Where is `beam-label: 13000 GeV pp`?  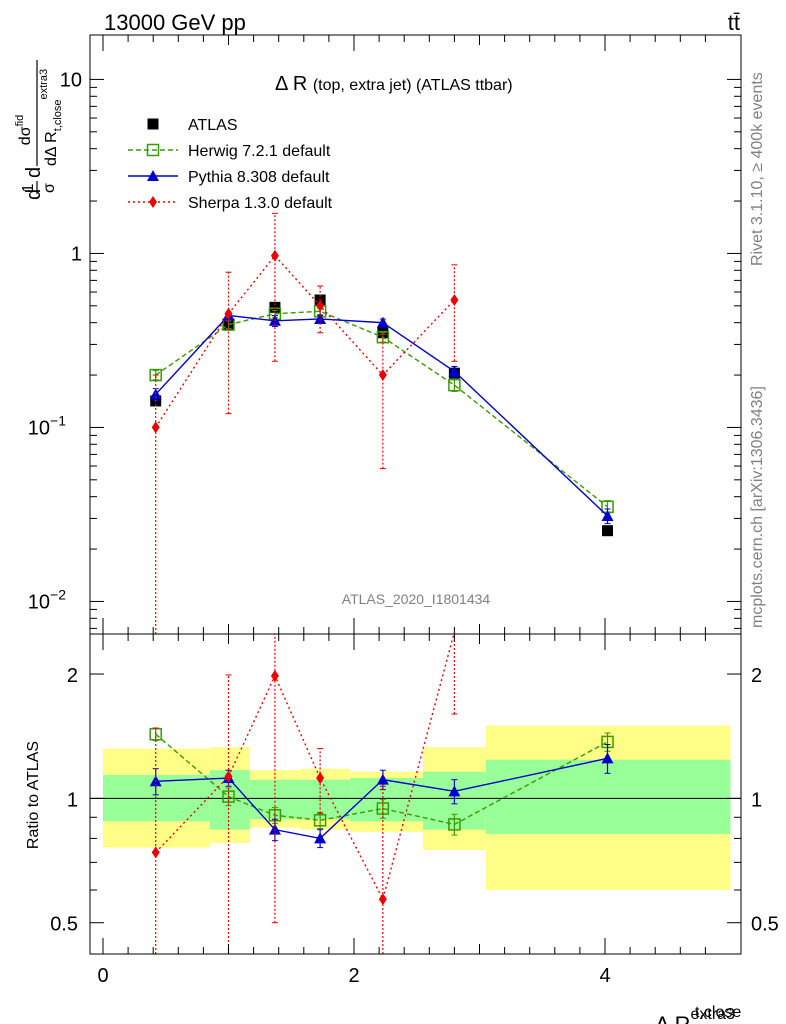 beam-label: 13000 GeV pp is located at coordinates (175, 22).